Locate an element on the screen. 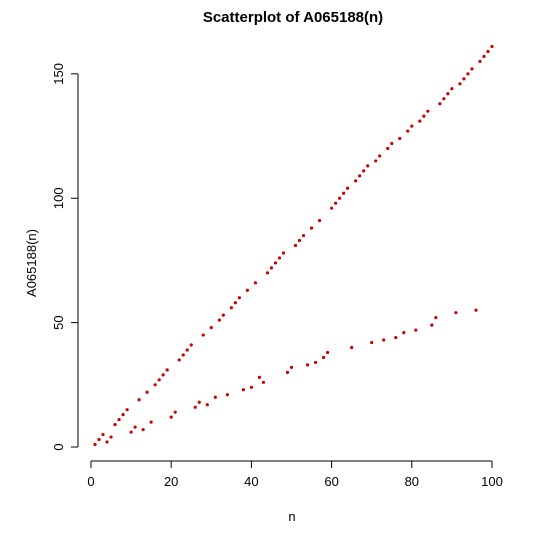 The image size is (540, 539). y-tick-label: 150 is located at coordinates (58, 74).